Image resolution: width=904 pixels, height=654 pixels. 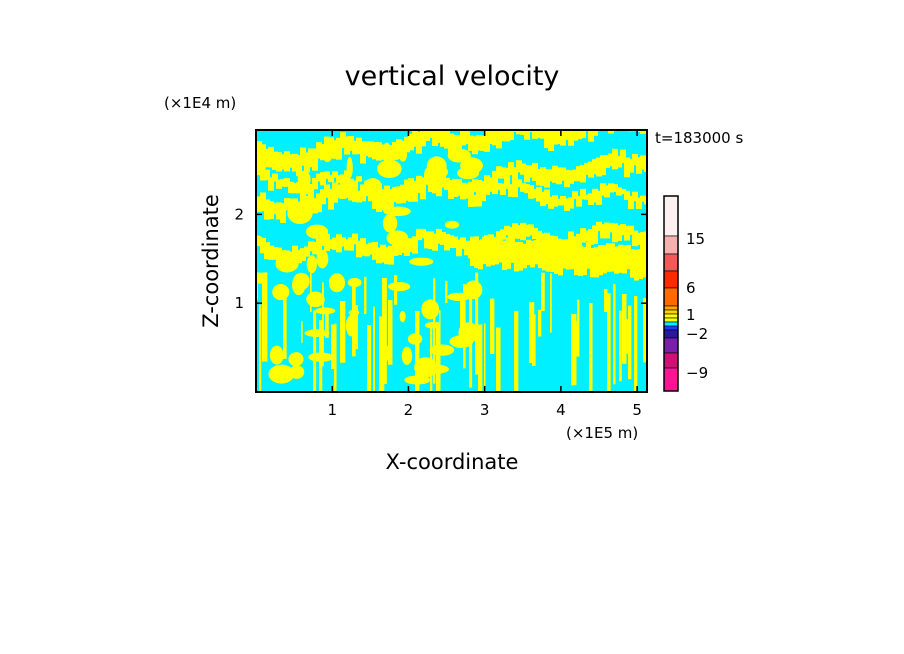 I want to click on time-label: t=183000 s, so click(x=699, y=138).